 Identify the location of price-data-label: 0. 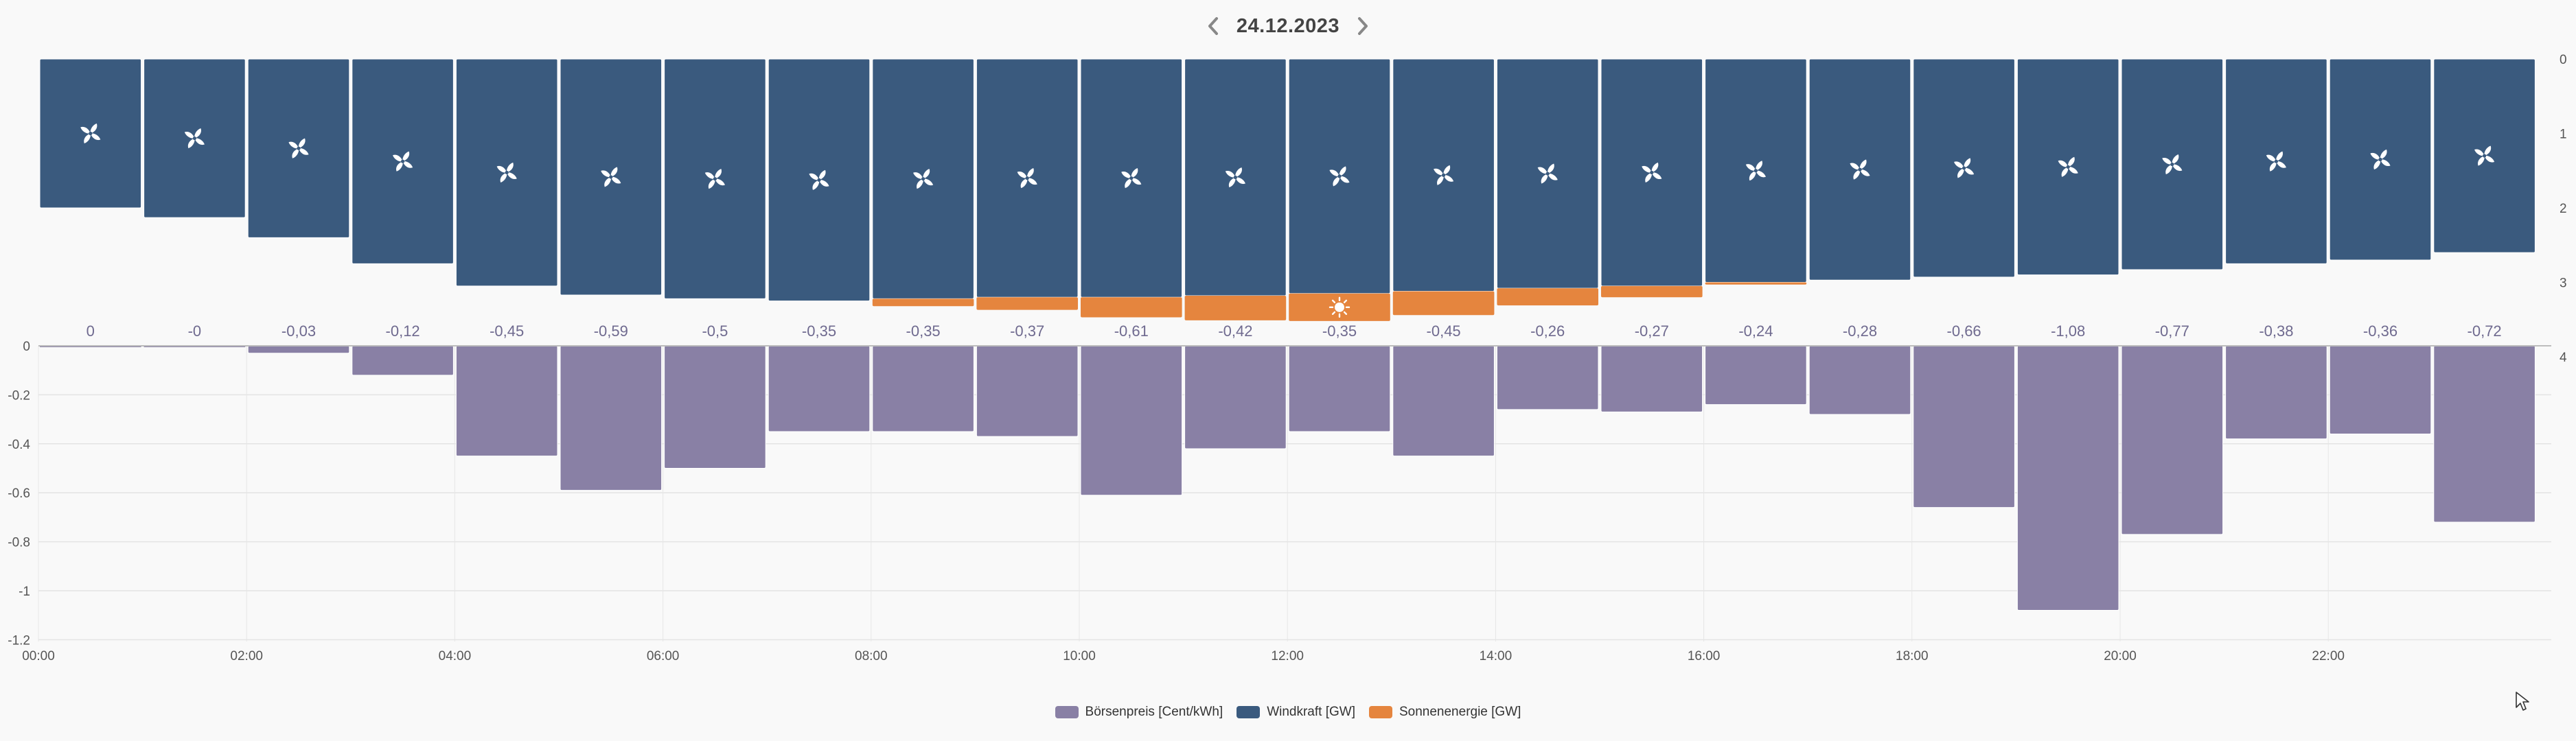
(91, 331).